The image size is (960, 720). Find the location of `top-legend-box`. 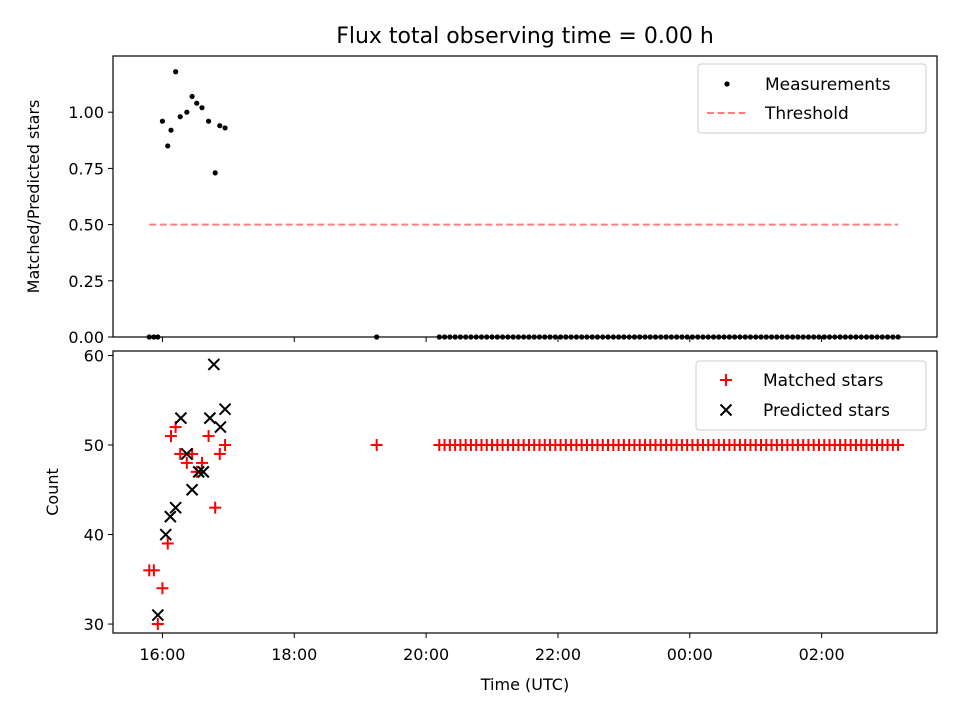

top-legend-box is located at coordinates (812, 98).